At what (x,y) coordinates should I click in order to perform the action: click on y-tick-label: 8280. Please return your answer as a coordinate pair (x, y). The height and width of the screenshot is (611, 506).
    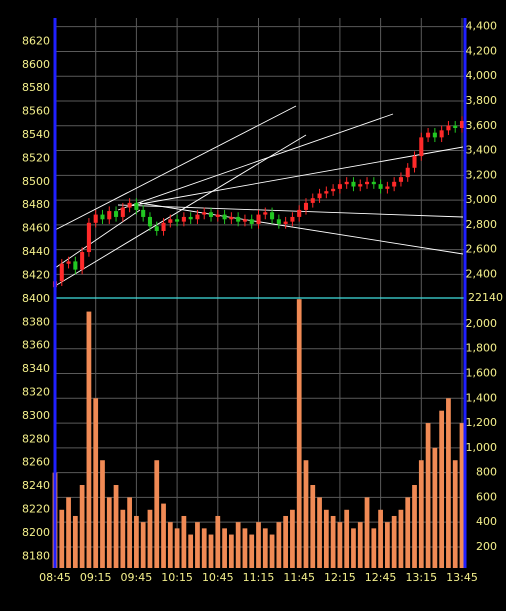
    Looking at the image, I should click on (36, 438).